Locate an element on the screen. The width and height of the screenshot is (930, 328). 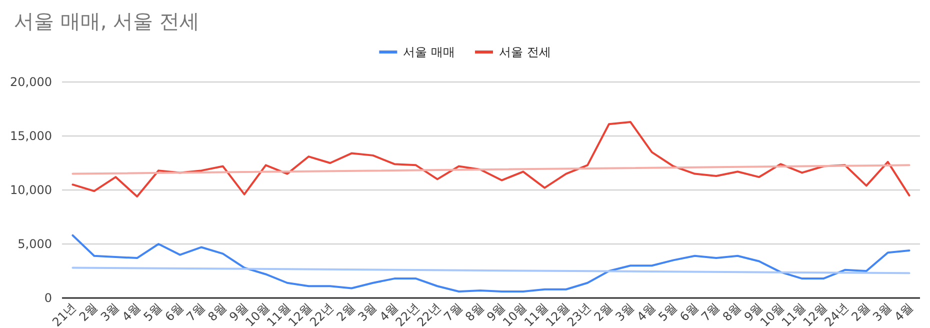
chart-title: 서울 매매, 서울 전세 is located at coordinates (107, 21).